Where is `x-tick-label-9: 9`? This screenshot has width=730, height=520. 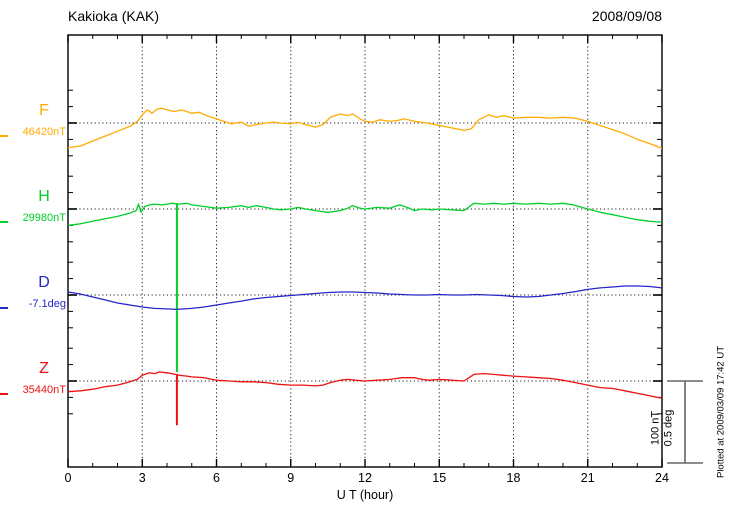 x-tick-label-9: 9 is located at coordinates (291, 478).